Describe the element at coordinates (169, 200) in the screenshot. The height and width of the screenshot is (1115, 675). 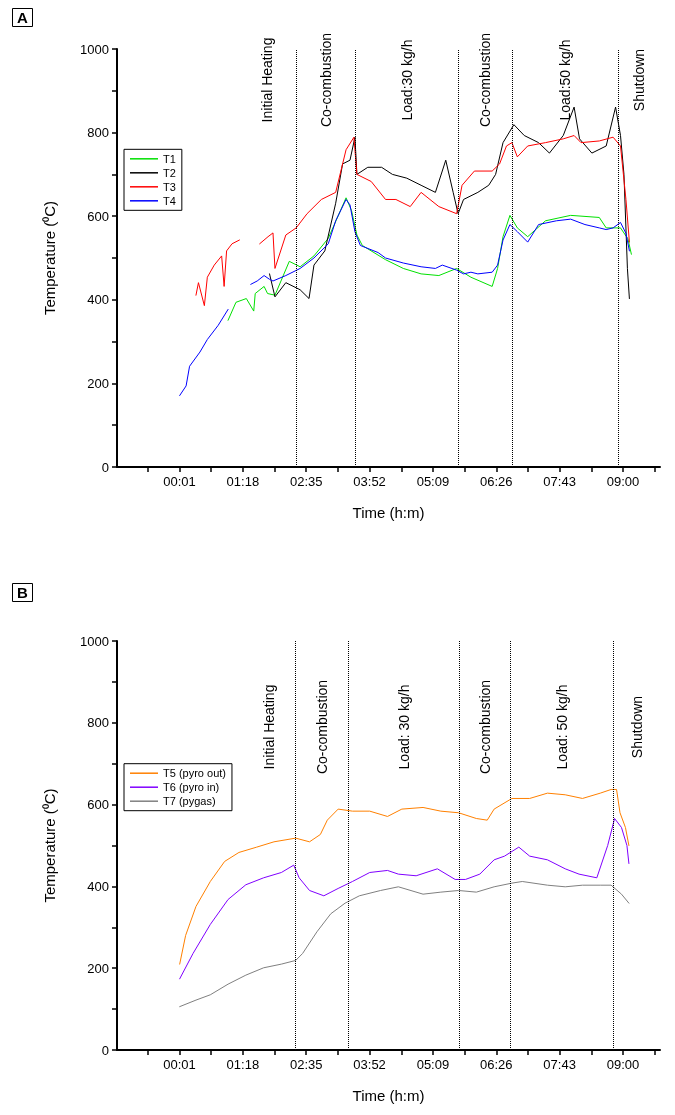
I see `legend-label: T4` at that location.